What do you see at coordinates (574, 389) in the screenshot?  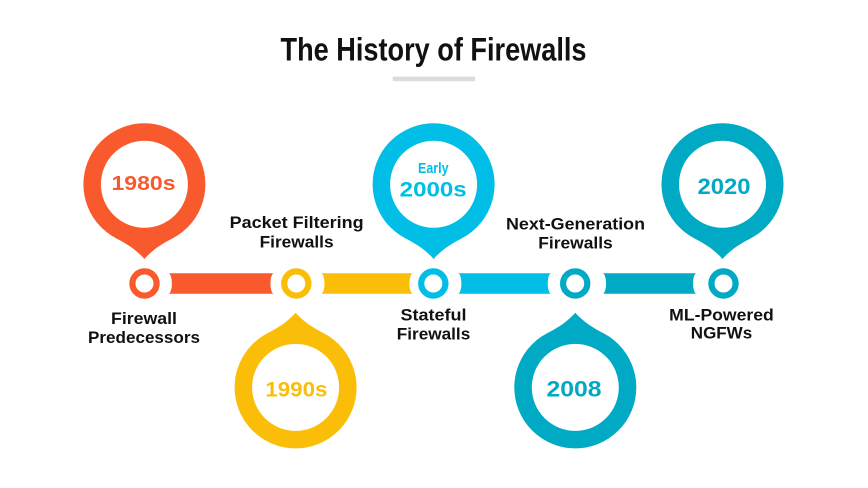 I see `svg-text: 2008` at bounding box center [574, 389].